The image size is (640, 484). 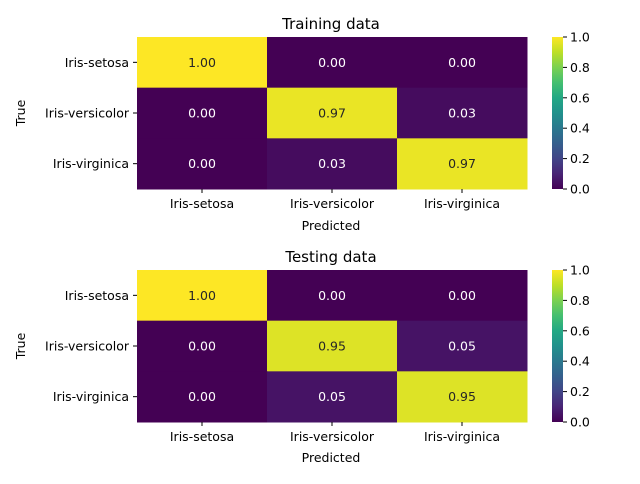 What do you see at coordinates (330, 24) in the screenshot?
I see `chart-title: Training data` at bounding box center [330, 24].